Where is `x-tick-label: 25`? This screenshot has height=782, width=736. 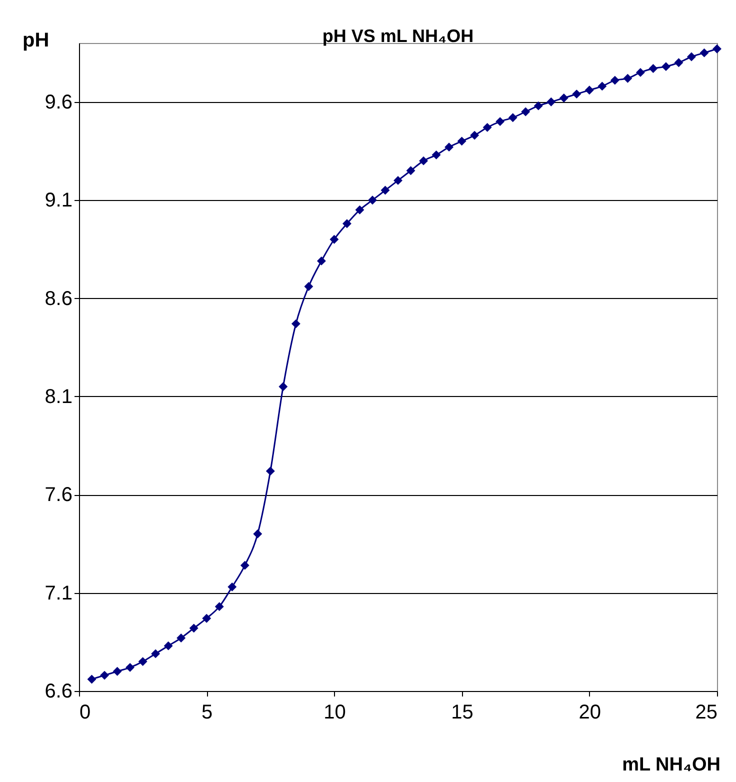
x-tick-label: 25 is located at coordinates (706, 713).